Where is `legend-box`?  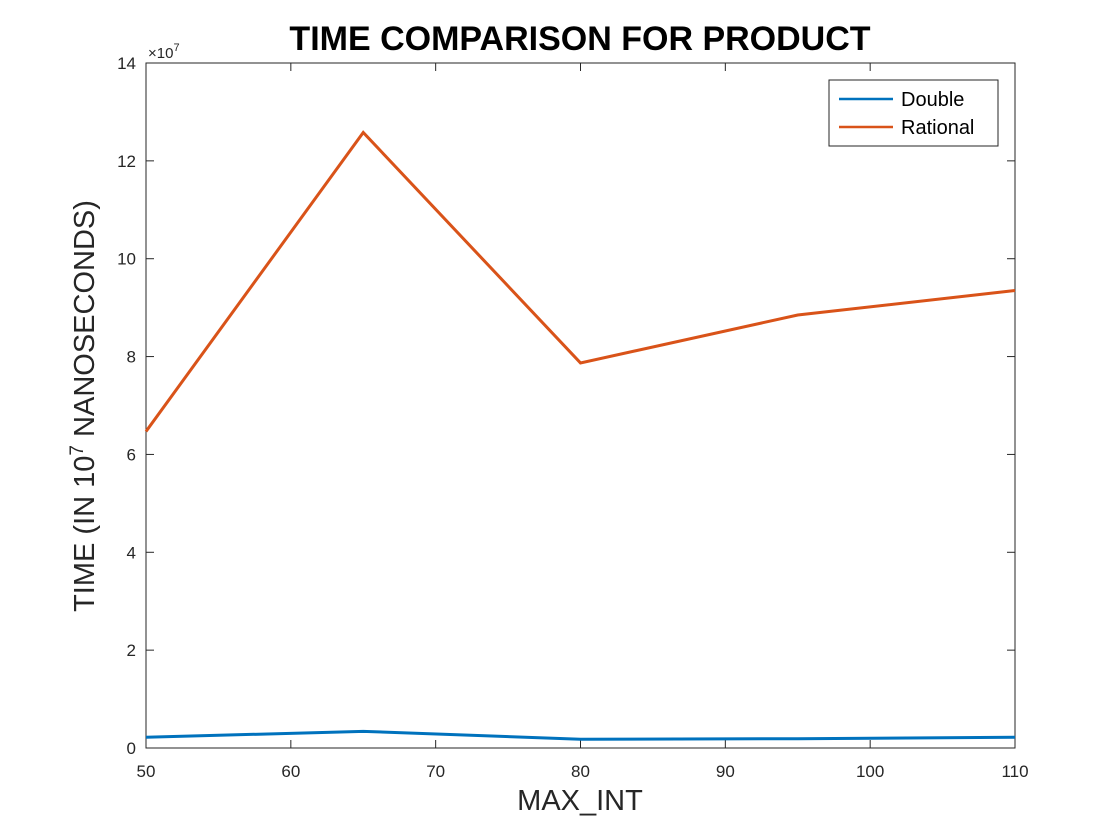
legend-box is located at coordinates (913, 113).